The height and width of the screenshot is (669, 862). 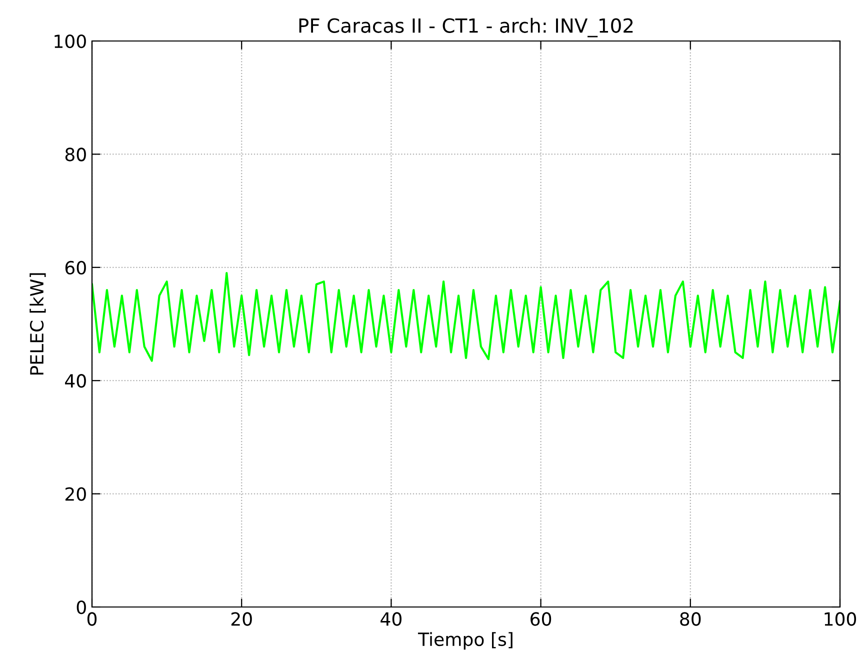 What do you see at coordinates (391, 619) in the screenshot?
I see `x-tick-label: 40` at bounding box center [391, 619].